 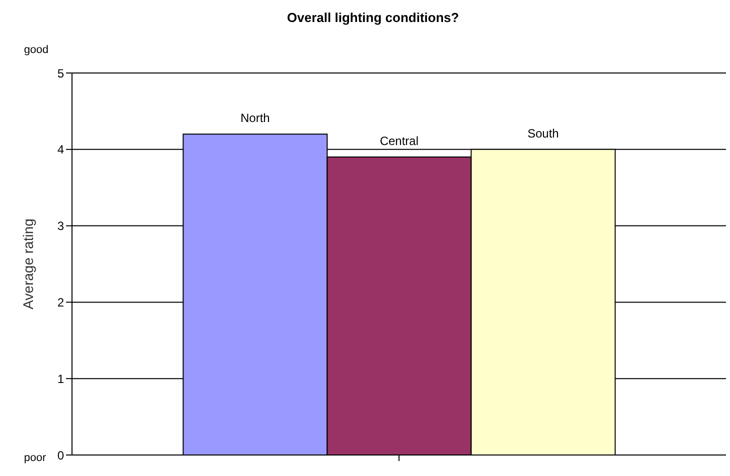 I want to click on text: poor, so click(x=35, y=458).